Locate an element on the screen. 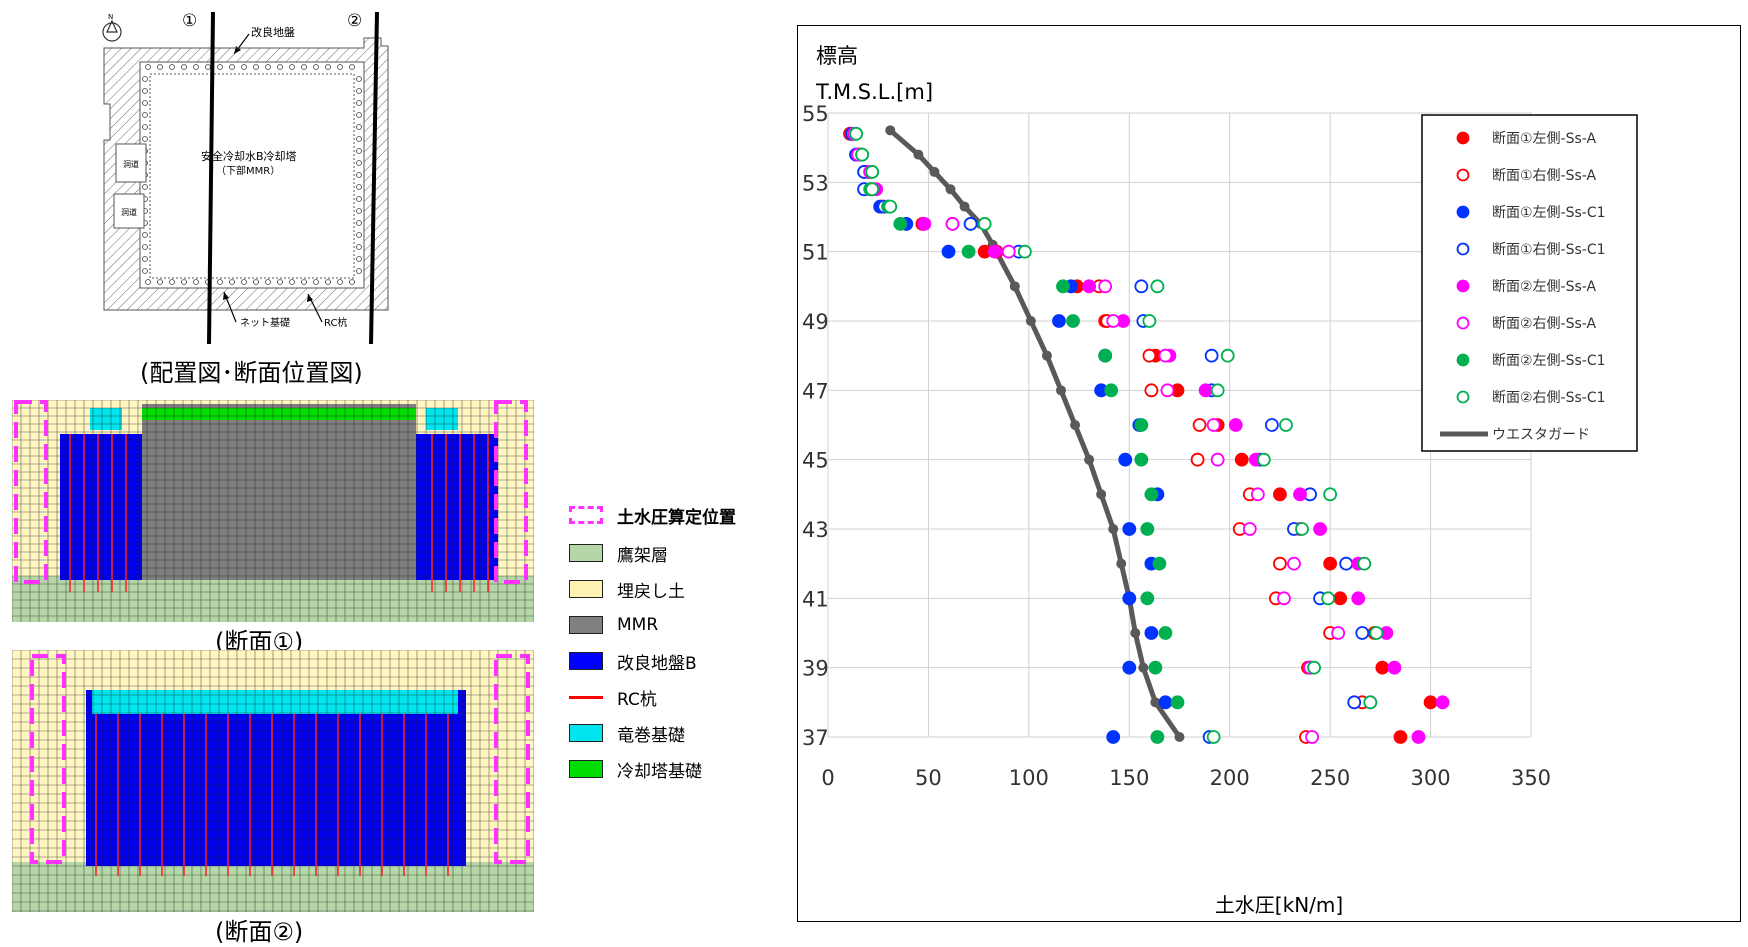 This screenshot has width=1748, height=947. y-tick-label: 41 is located at coordinates (815, 599).